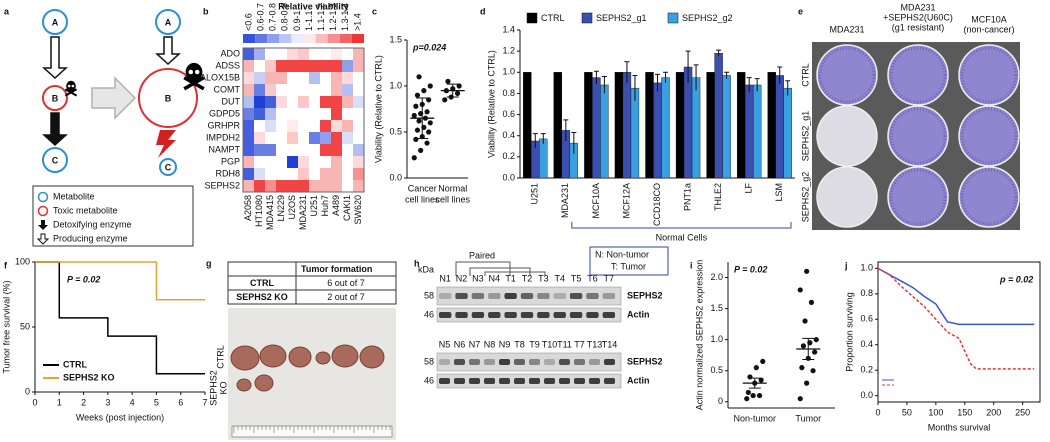 This screenshot has height=442, width=1050. I want to click on skull-head, so click(71, 86).